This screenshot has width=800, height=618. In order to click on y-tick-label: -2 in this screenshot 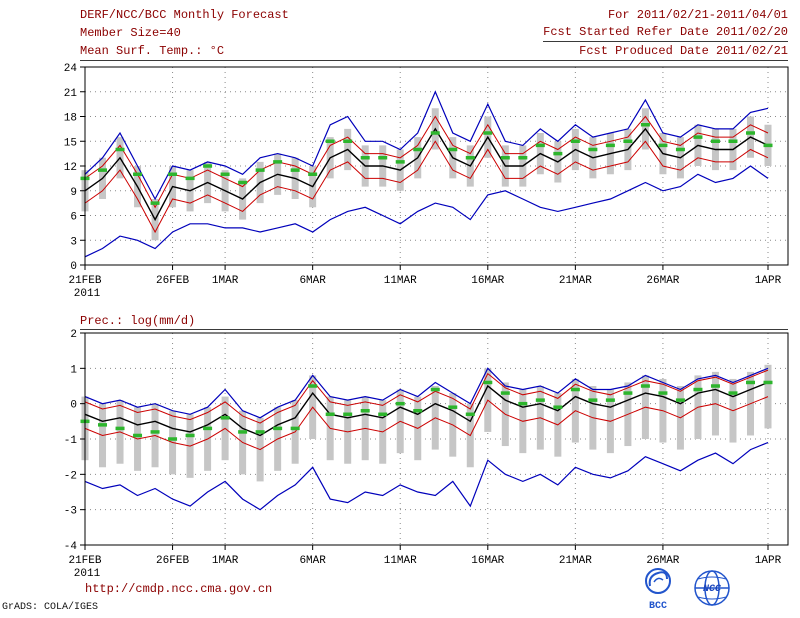, I will do `click(70, 476)`.